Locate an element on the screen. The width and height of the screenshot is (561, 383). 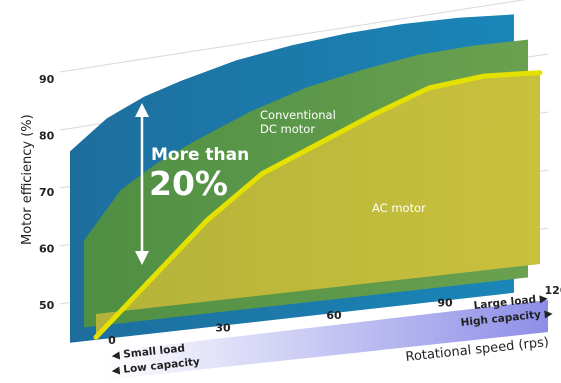
annotation-line2: 20% is located at coordinates (188, 183).